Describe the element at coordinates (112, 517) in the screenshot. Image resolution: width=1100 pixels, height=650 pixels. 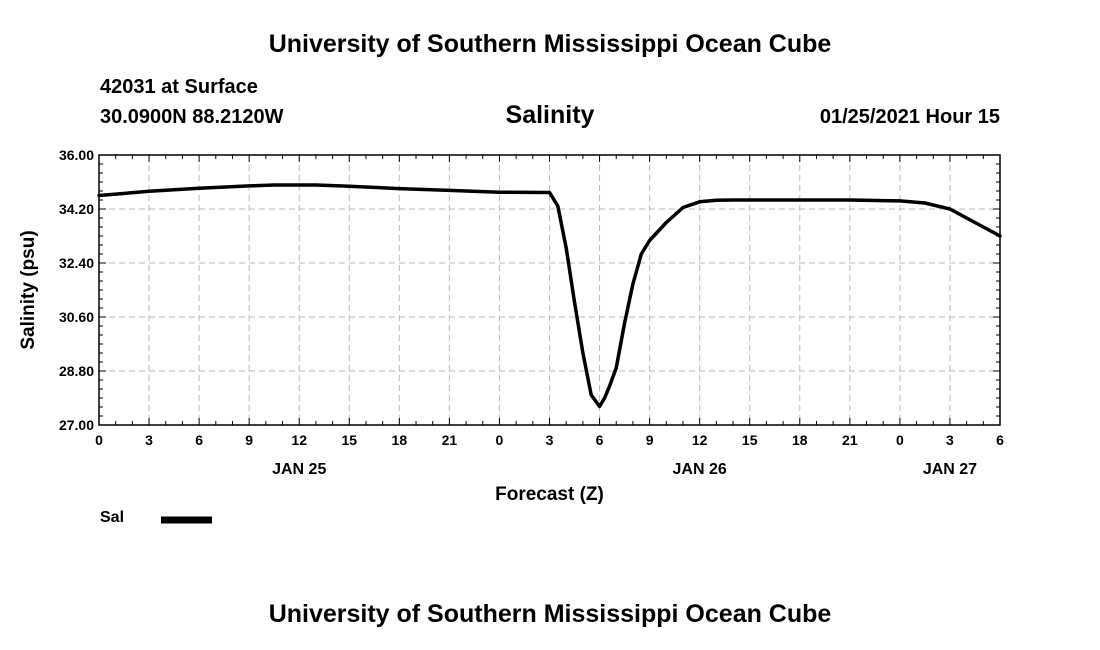
I see `legend-label: Sal` at that location.